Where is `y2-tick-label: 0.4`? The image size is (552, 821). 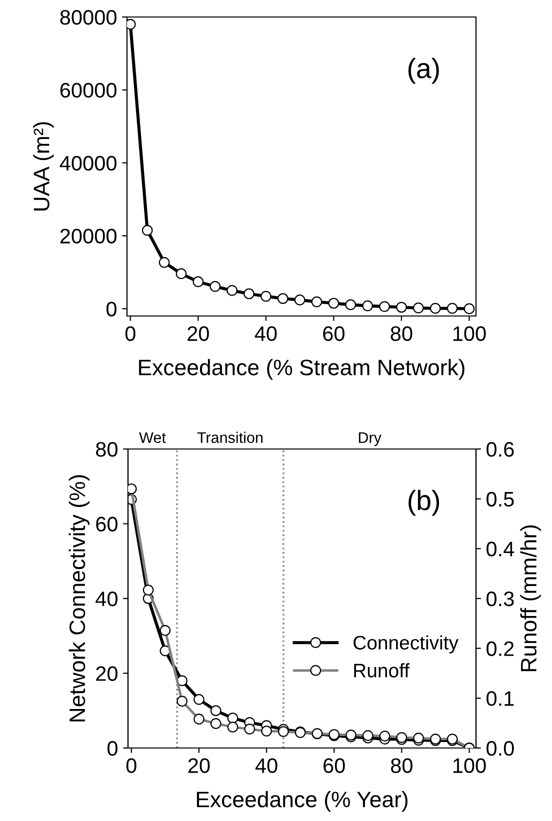 y2-tick-label: 0.4 is located at coordinates (500, 549).